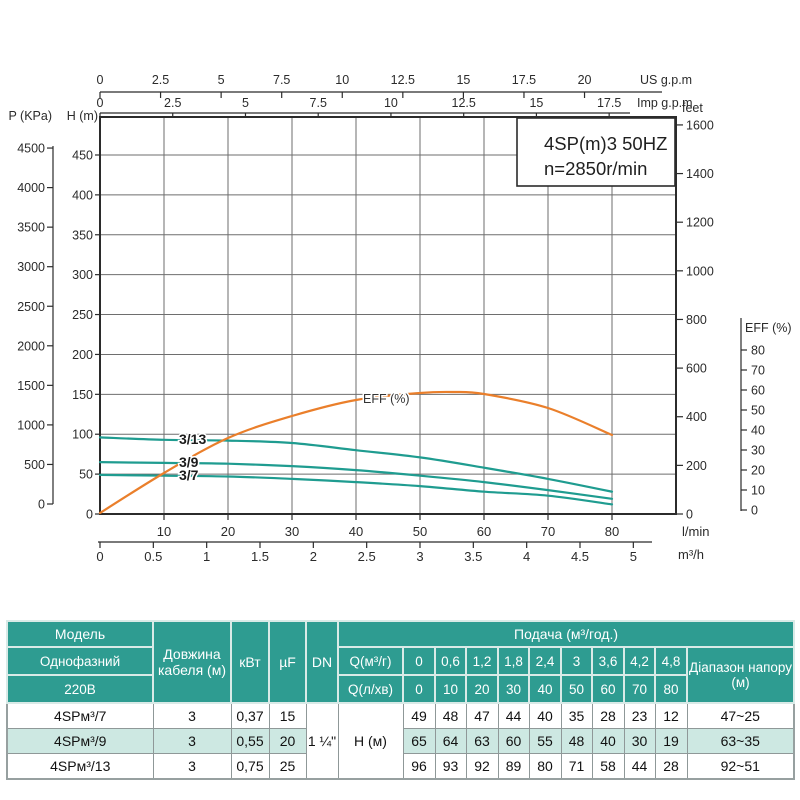 The image size is (800, 800). What do you see at coordinates (31, 188) in the screenshot?
I see `svg-text: 4000` at bounding box center [31, 188].